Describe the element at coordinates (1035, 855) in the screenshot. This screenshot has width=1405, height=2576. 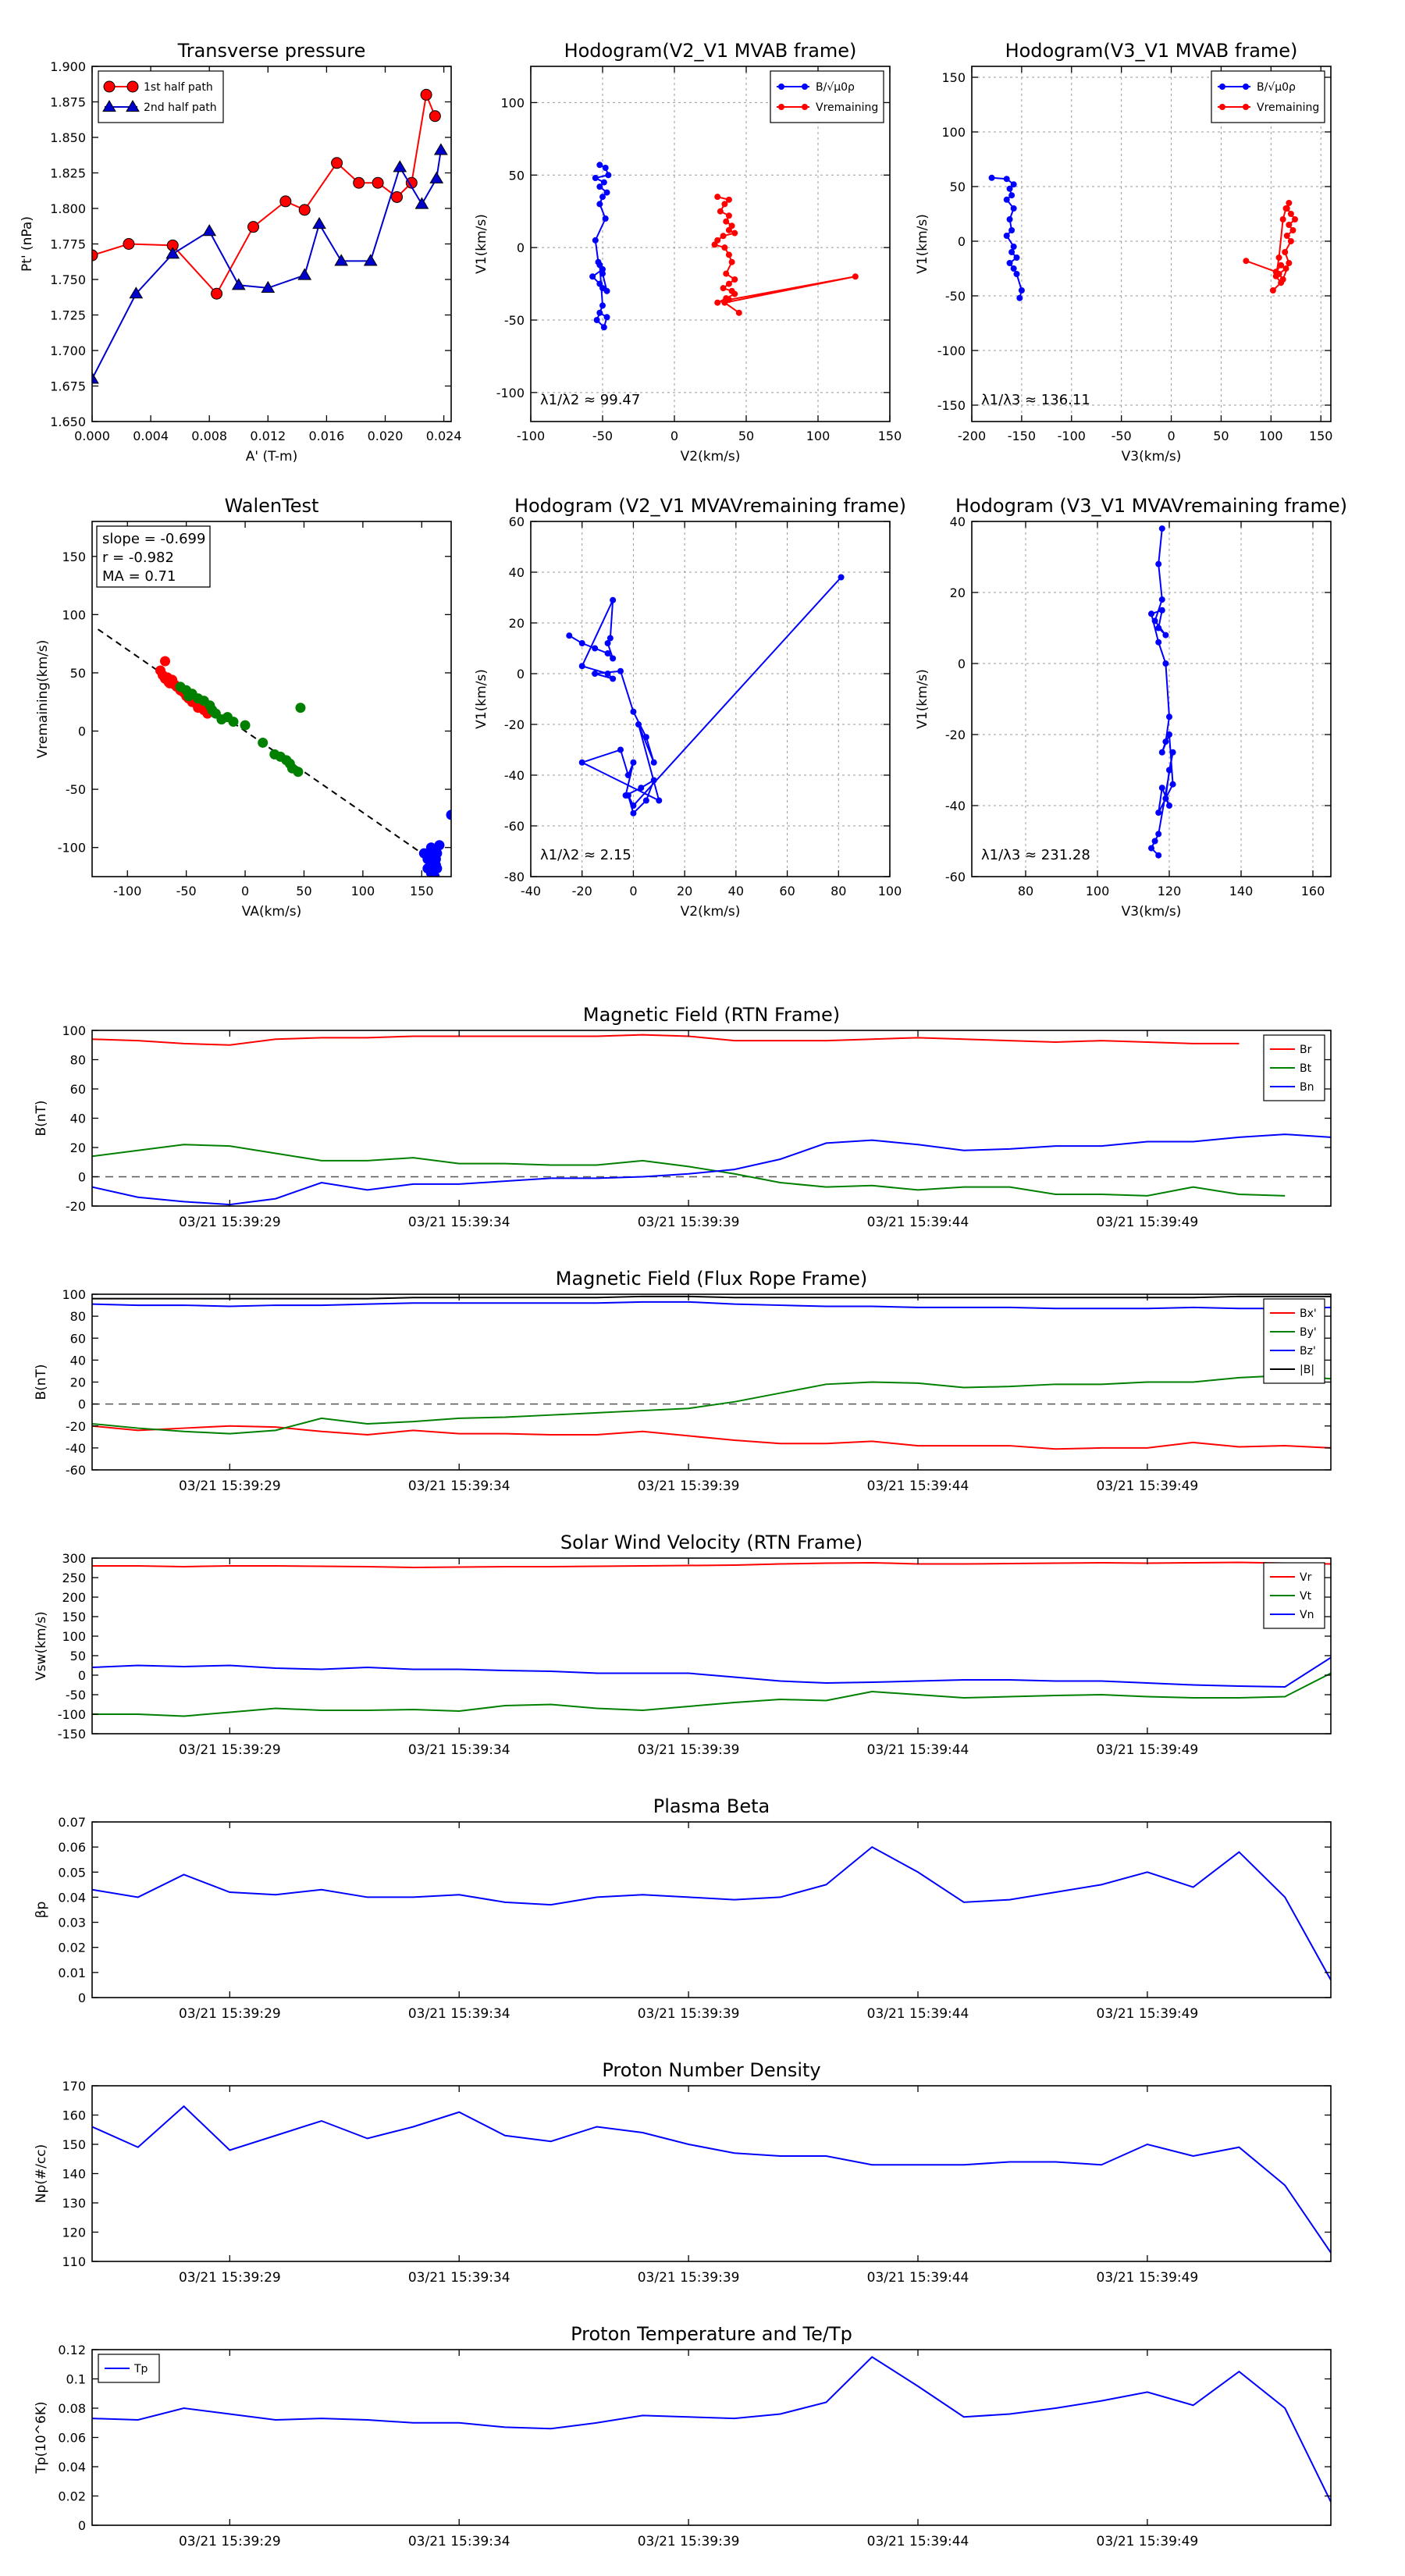
I see `lambda-annotation: λ1/λ3 ≈ 231.28` at that location.